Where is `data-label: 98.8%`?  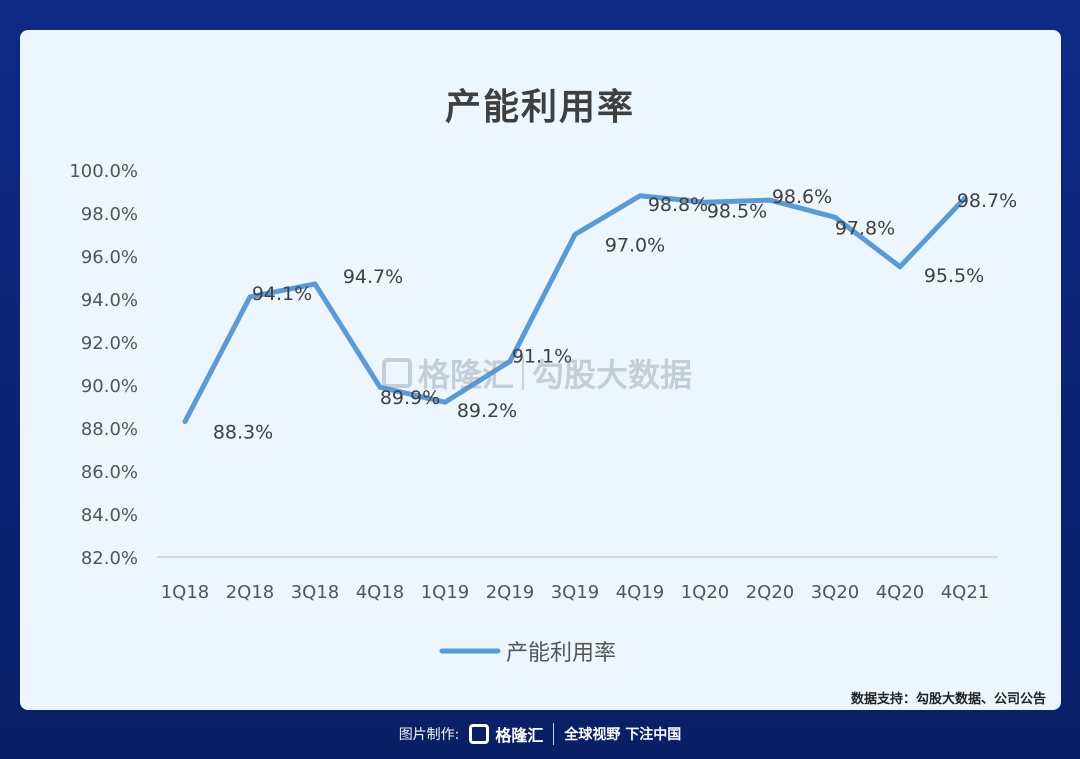 data-label: 98.8% is located at coordinates (678, 205).